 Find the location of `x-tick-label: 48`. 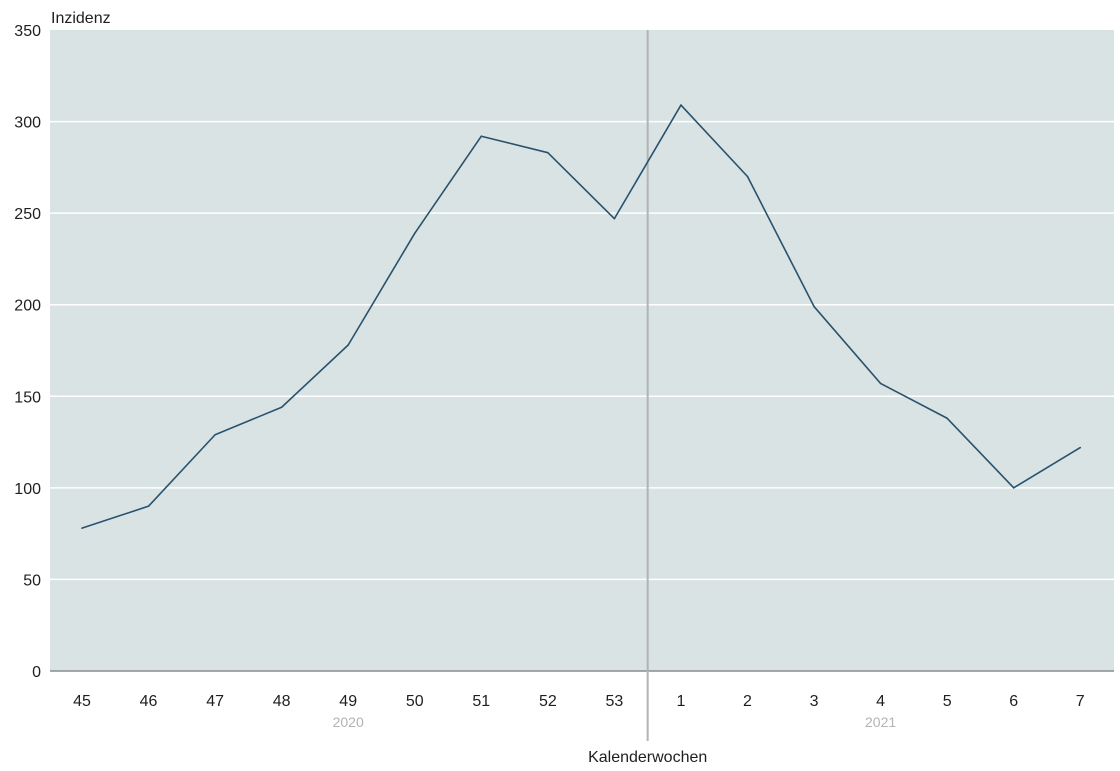

x-tick-label: 48 is located at coordinates (282, 701).